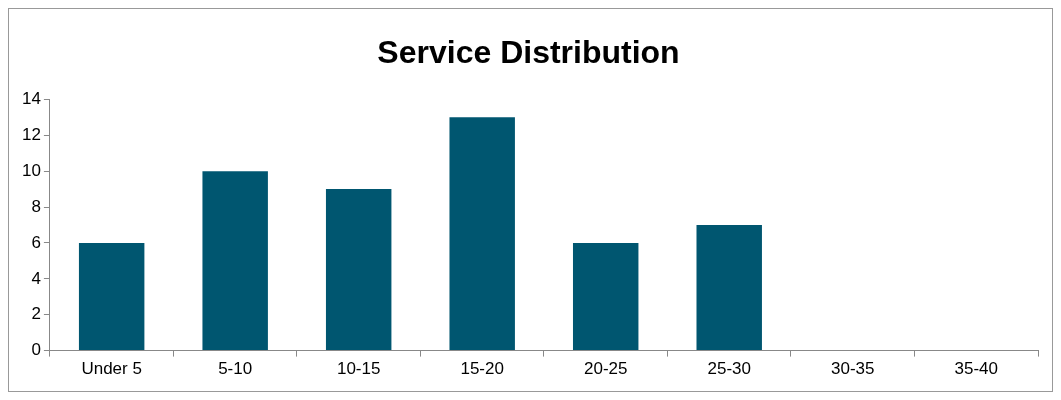 Image resolution: width=1061 pixels, height=400 pixels. I want to click on chart-title: Service Distribution, so click(528, 52).